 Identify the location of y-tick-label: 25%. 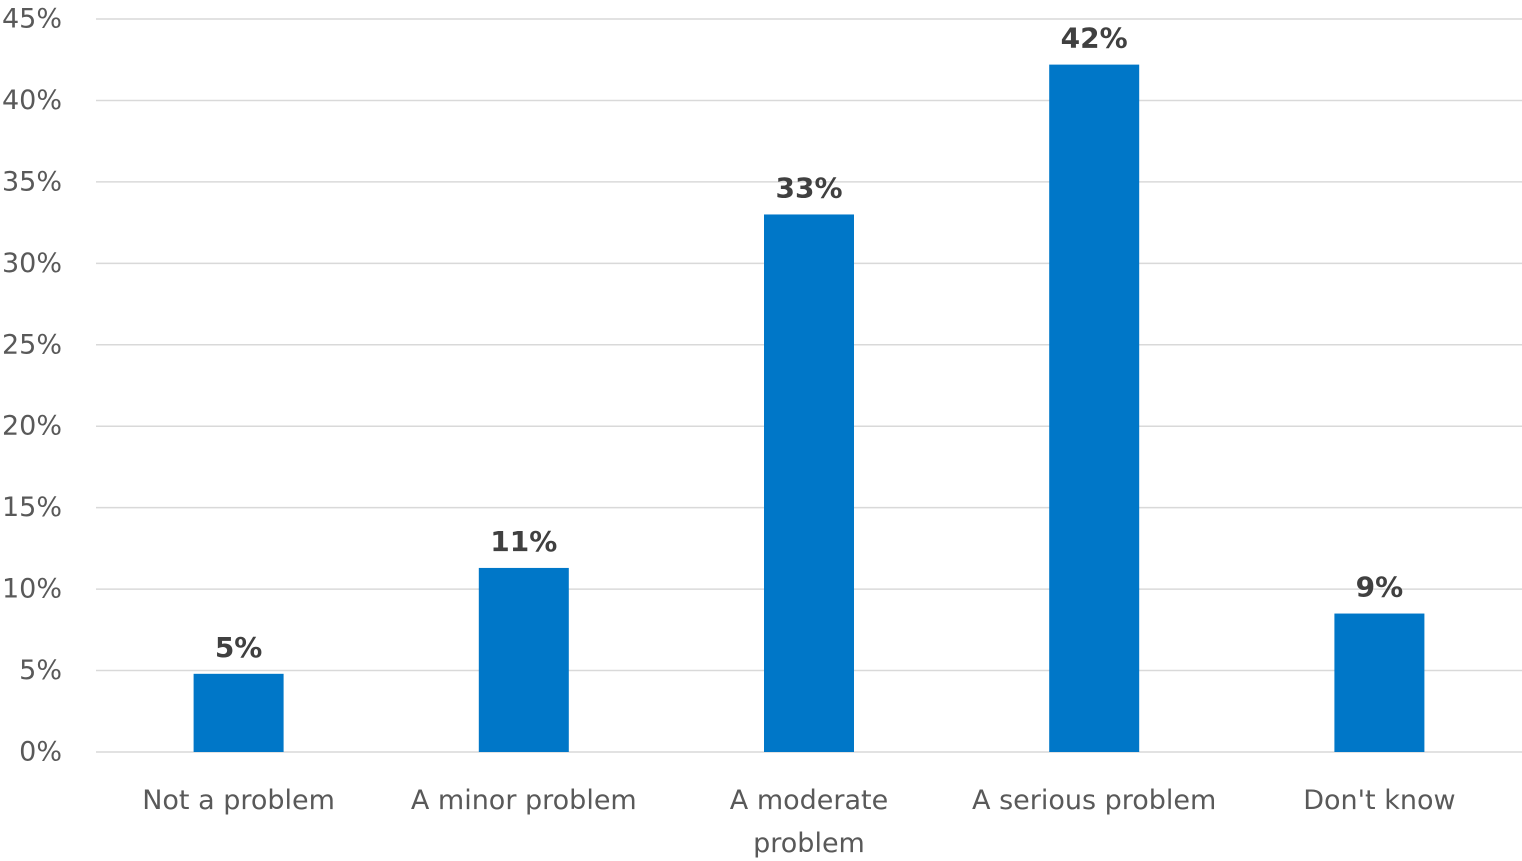
(32, 344).